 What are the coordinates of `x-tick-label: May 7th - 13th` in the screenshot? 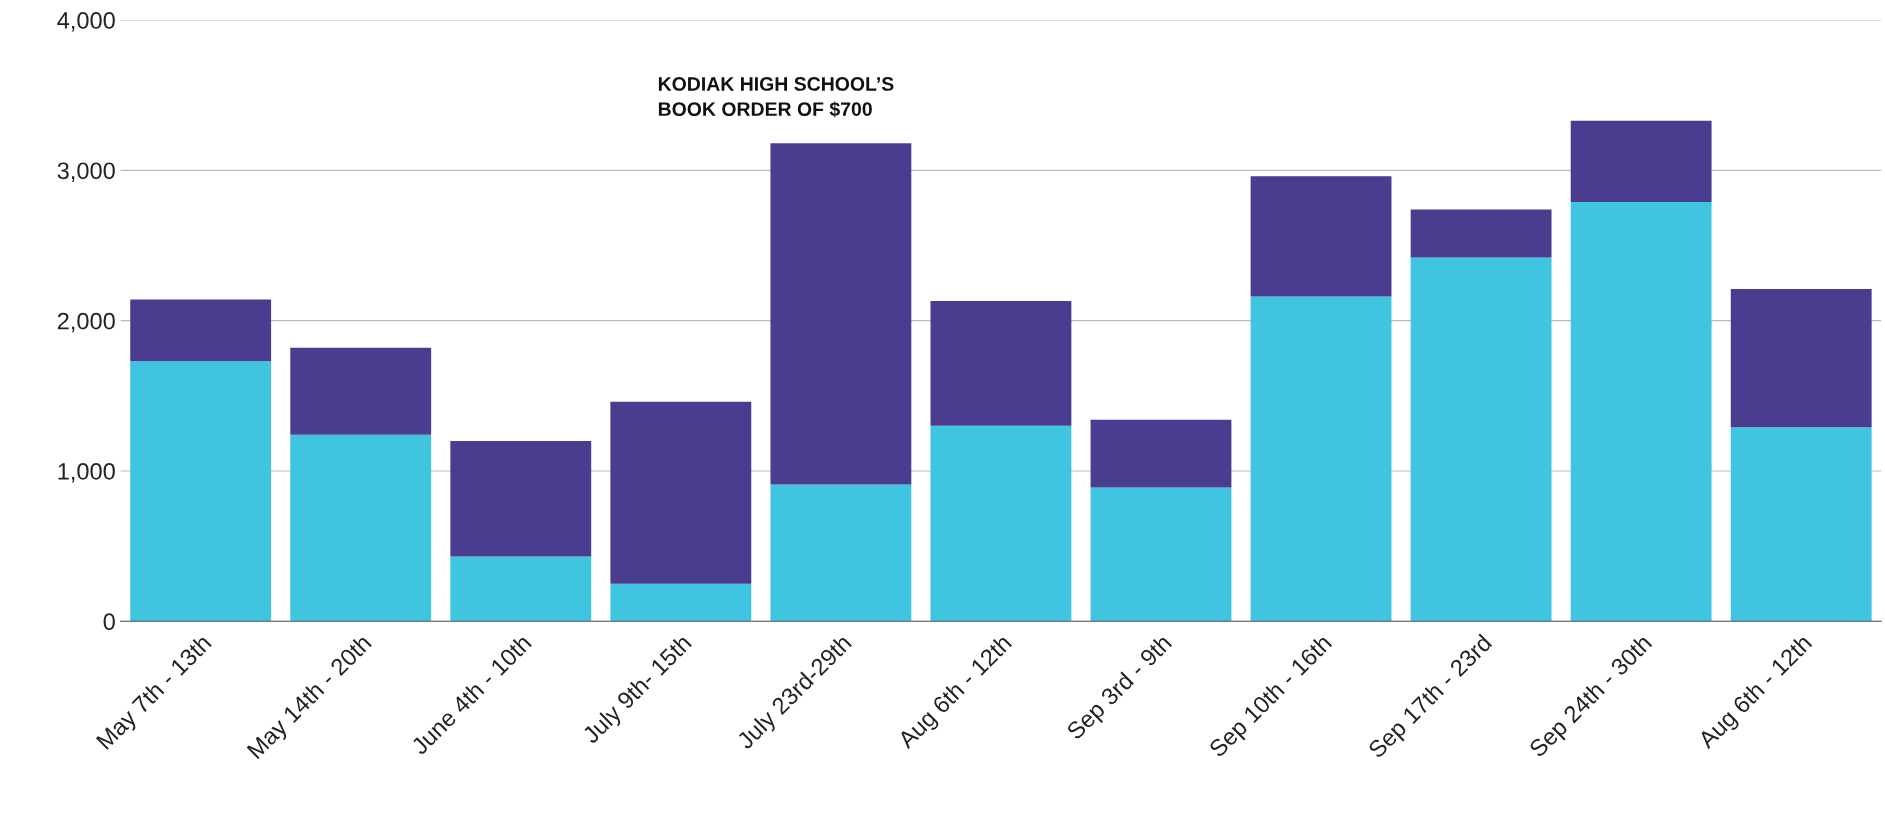 It's located at (155, 693).